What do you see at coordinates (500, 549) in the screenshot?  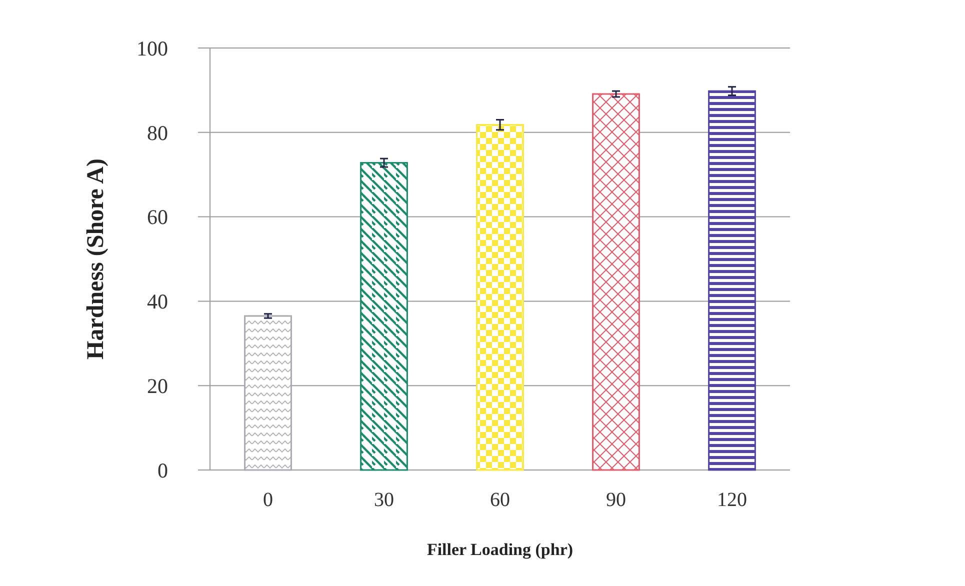 I see `x-axis-title: Filler Loading (phr)` at bounding box center [500, 549].